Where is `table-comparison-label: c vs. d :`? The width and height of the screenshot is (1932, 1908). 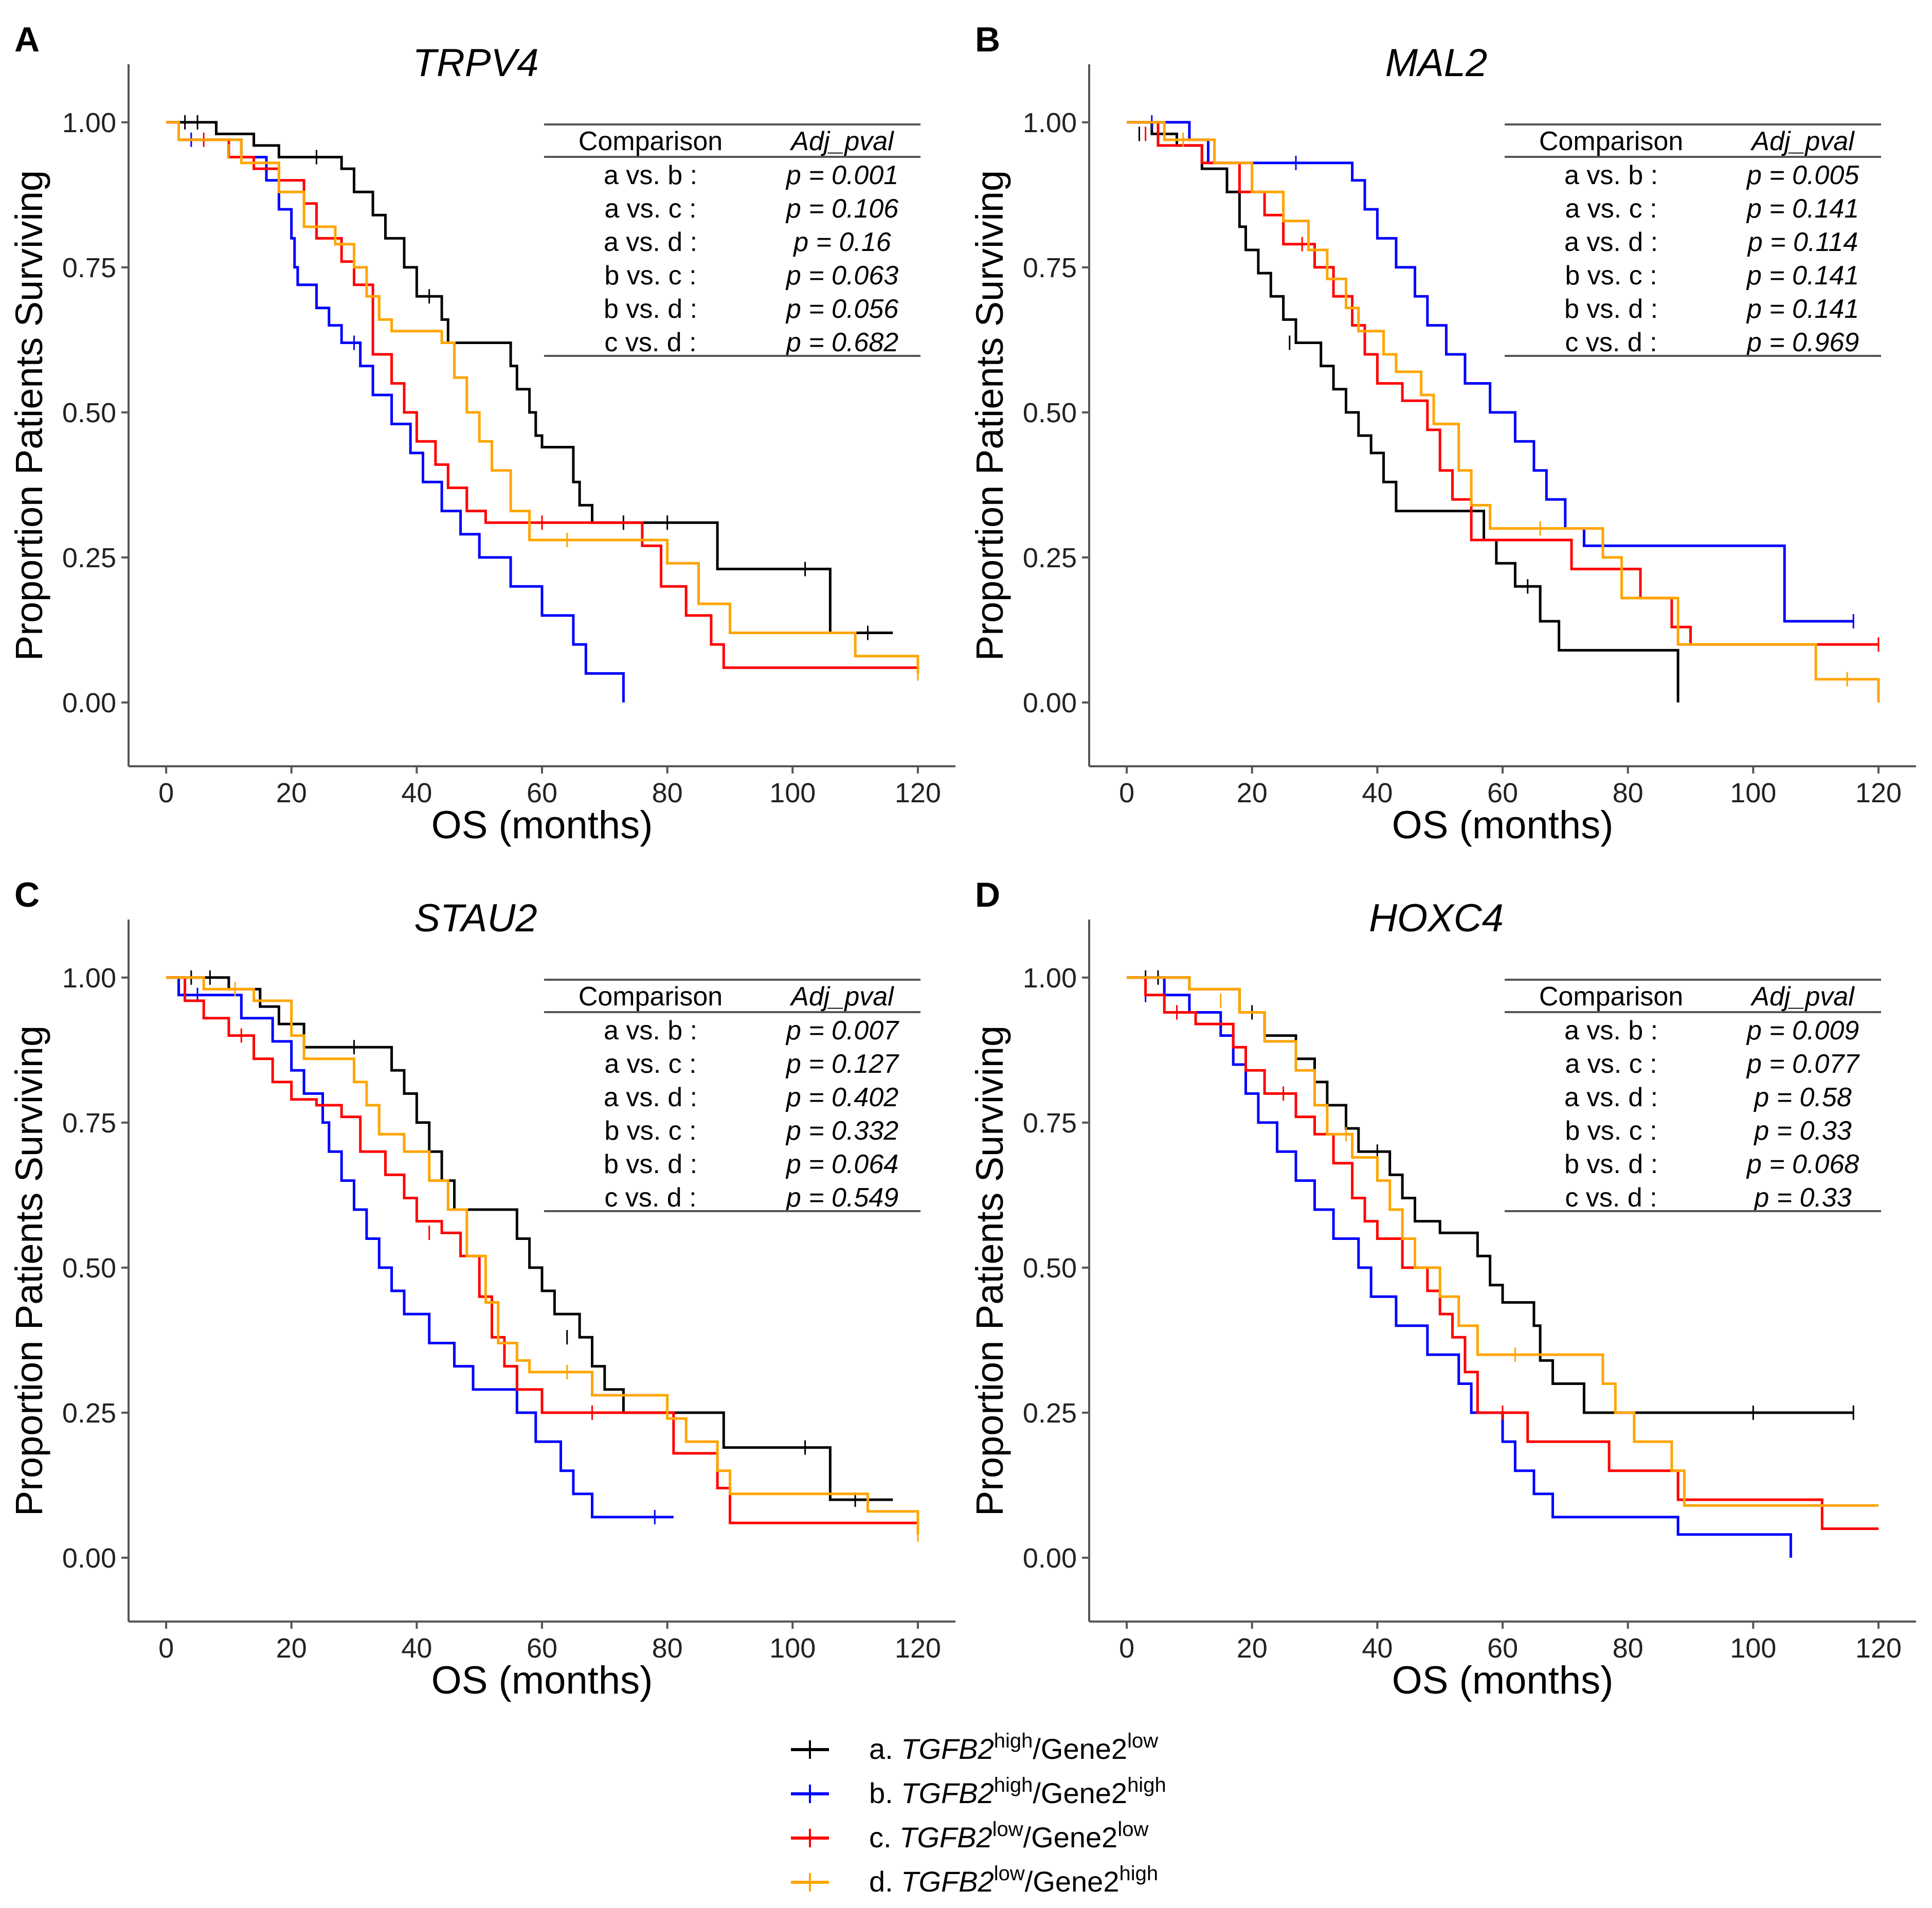 table-comparison-label: c vs. d : is located at coordinates (1611, 342).